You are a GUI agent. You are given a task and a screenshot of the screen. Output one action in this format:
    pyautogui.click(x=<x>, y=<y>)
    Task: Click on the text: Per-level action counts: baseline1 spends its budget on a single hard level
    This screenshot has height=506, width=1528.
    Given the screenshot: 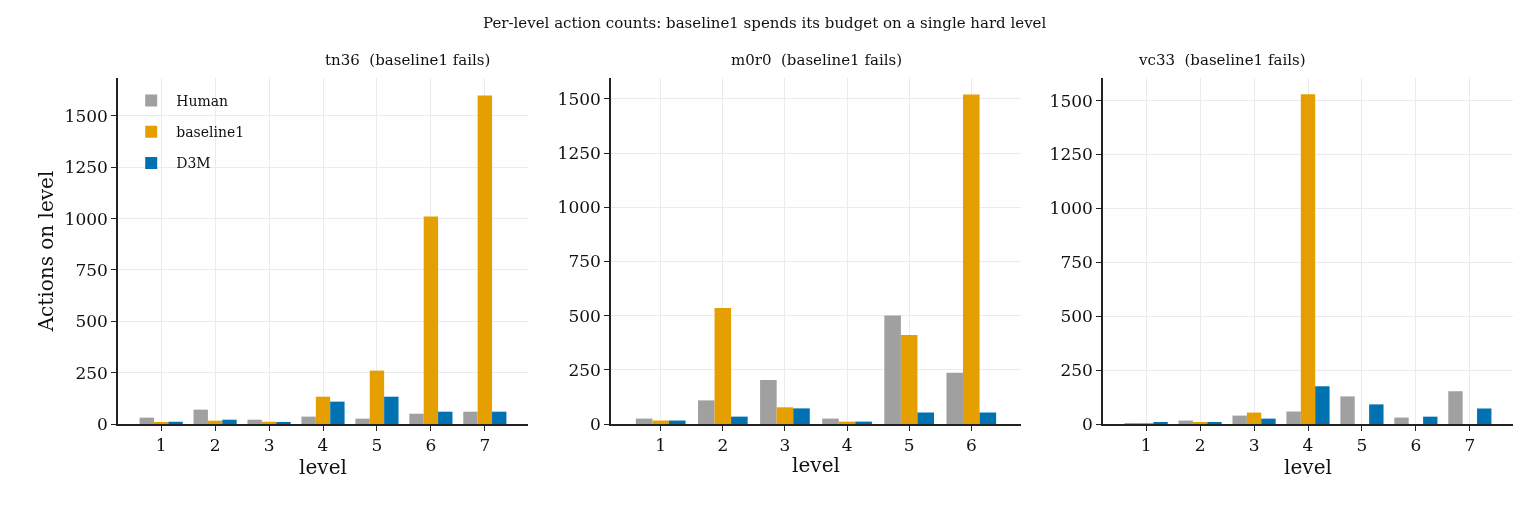 What is the action you would take?
    pyautogui.click(x=765, y=23)
    